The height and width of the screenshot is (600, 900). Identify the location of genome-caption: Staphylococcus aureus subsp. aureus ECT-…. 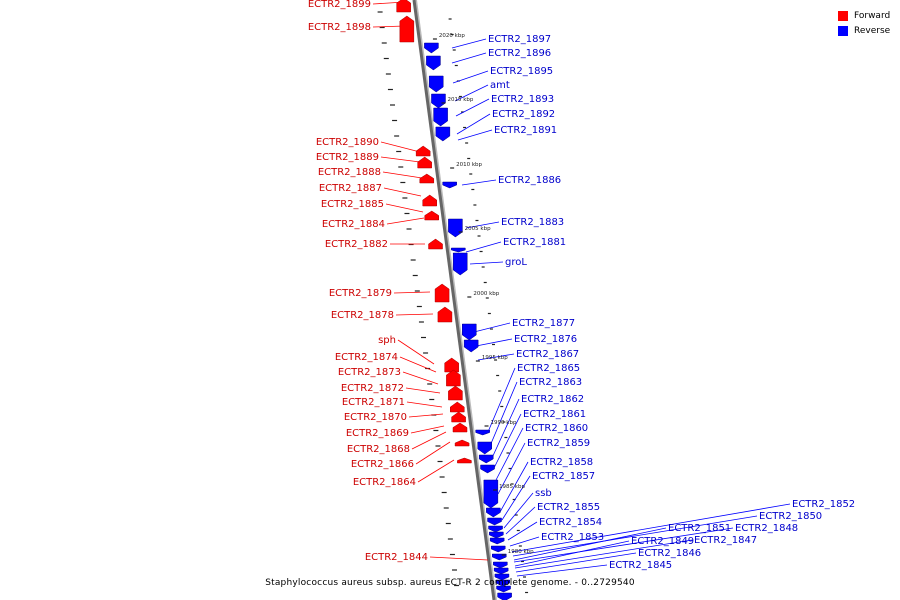
(450, 583).